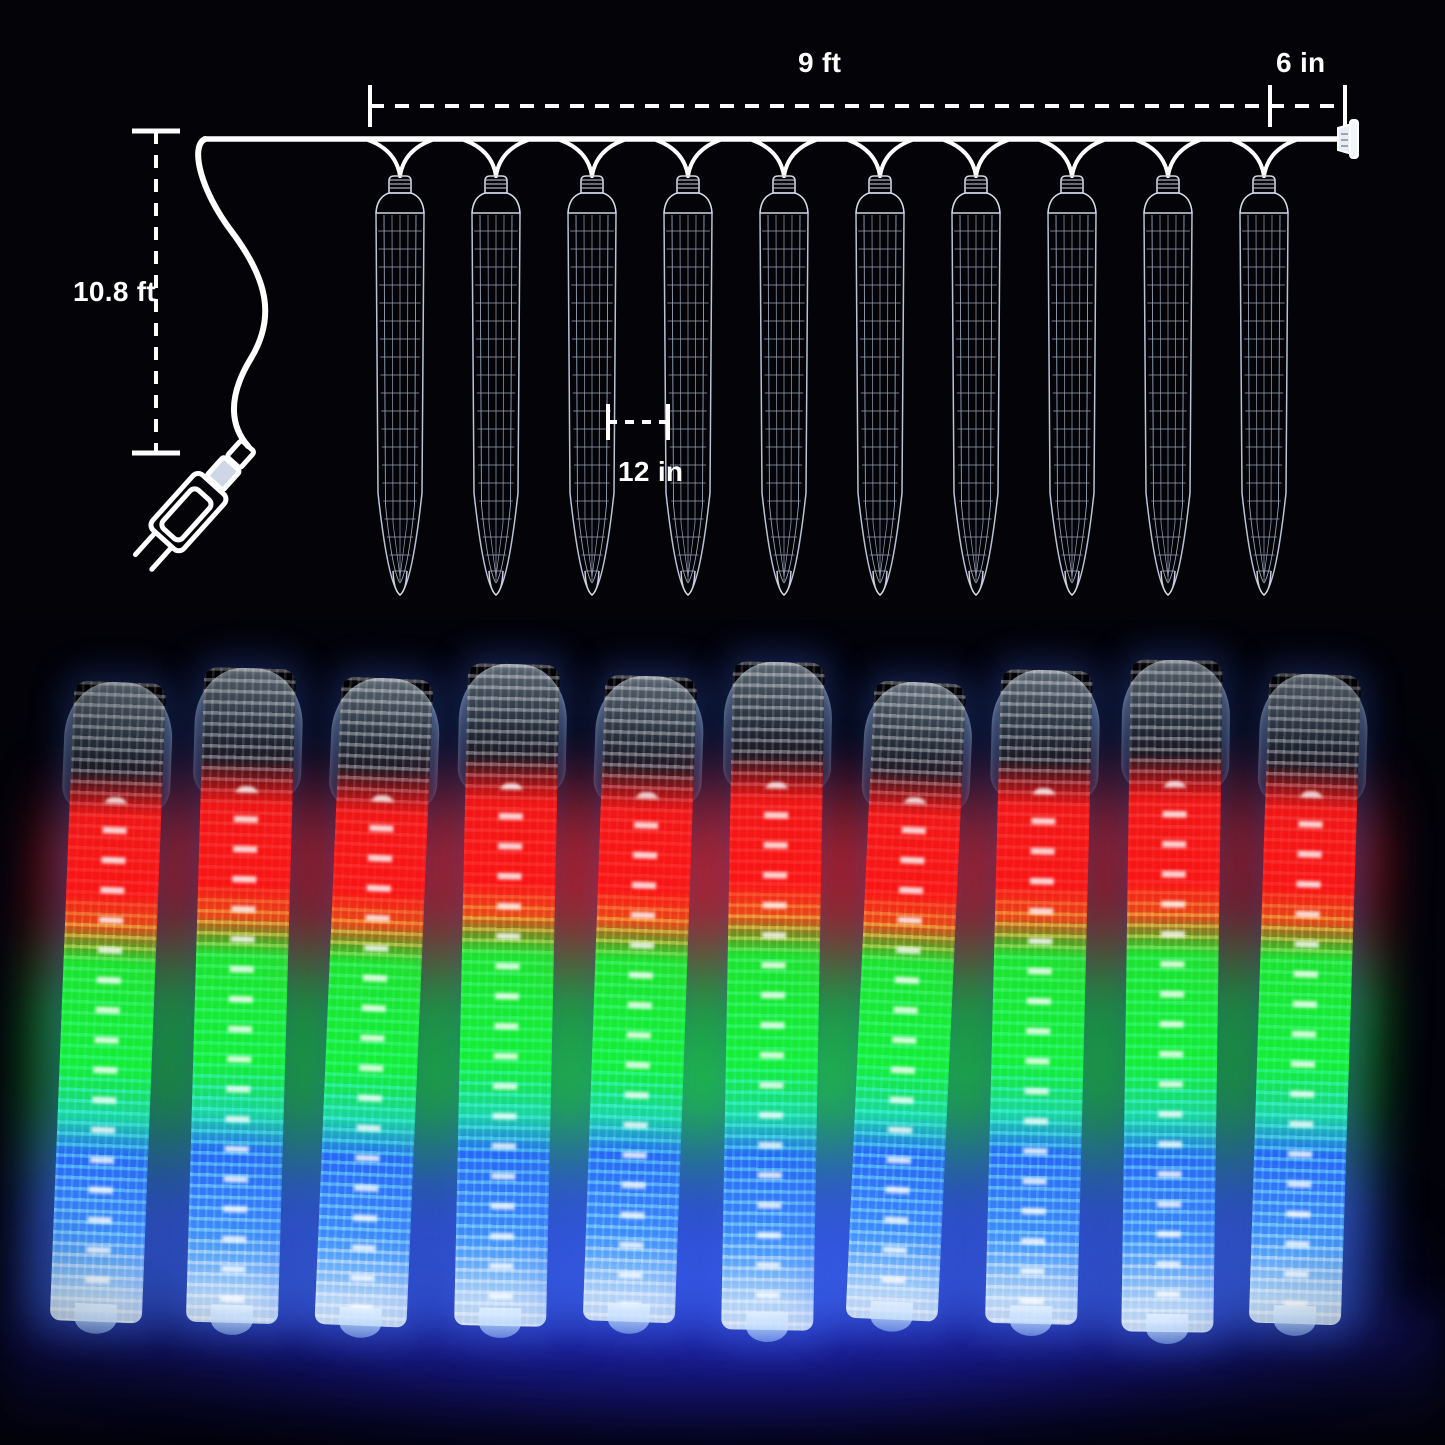 The image size is (1445, 1445). I want to click on dimension-label-9ft: 9 ft, so click(820, 62).